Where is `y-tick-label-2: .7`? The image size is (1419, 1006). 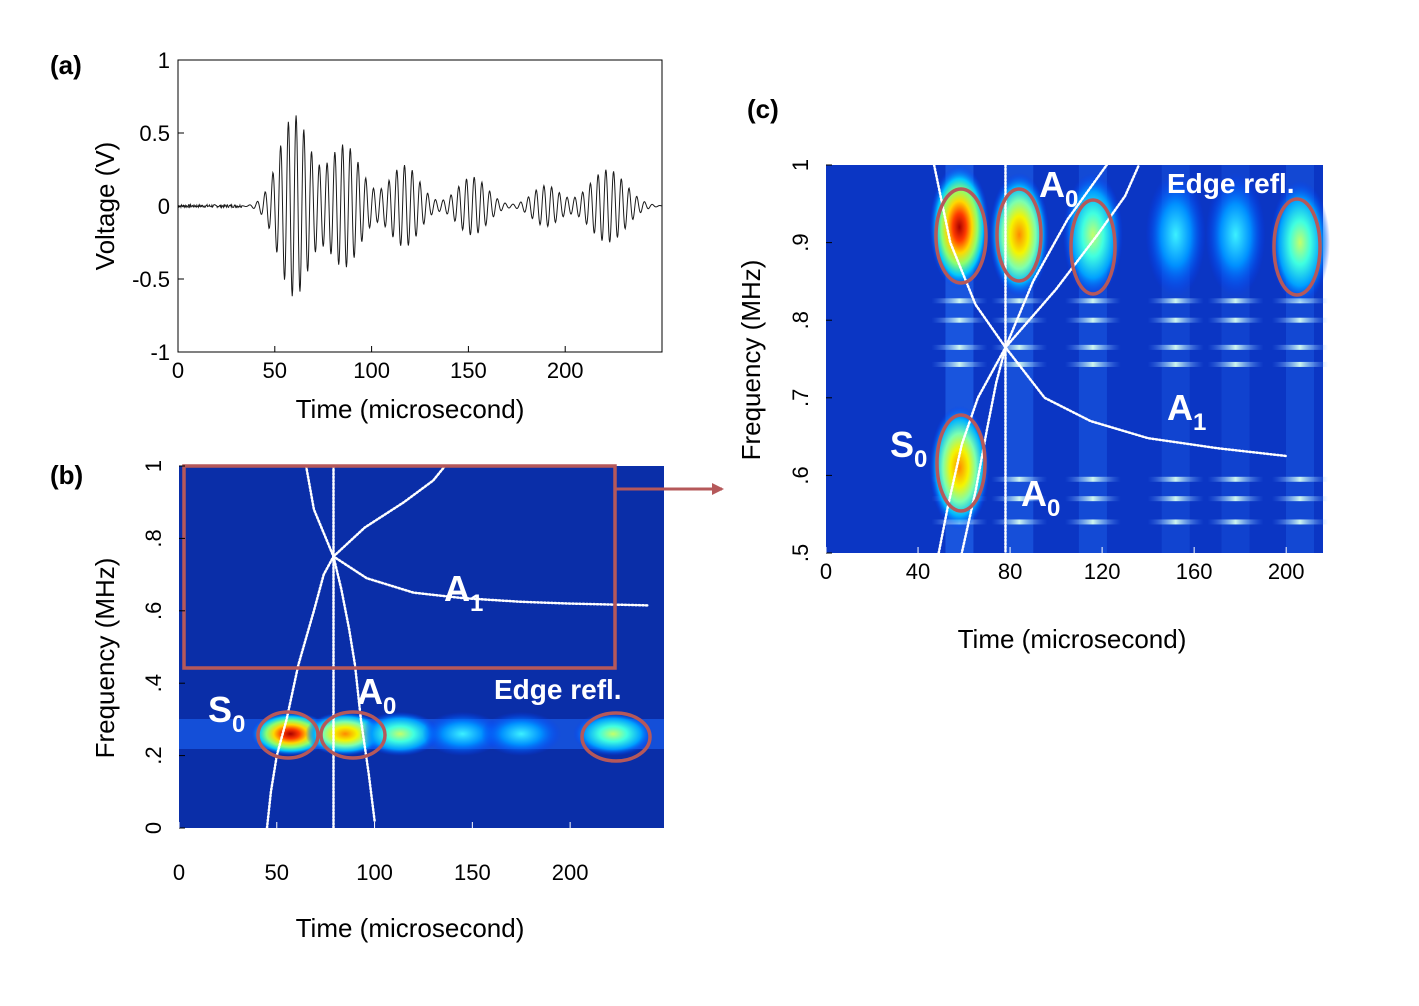
y-tick-label-2: .7 is located at coordinates (800, 398).